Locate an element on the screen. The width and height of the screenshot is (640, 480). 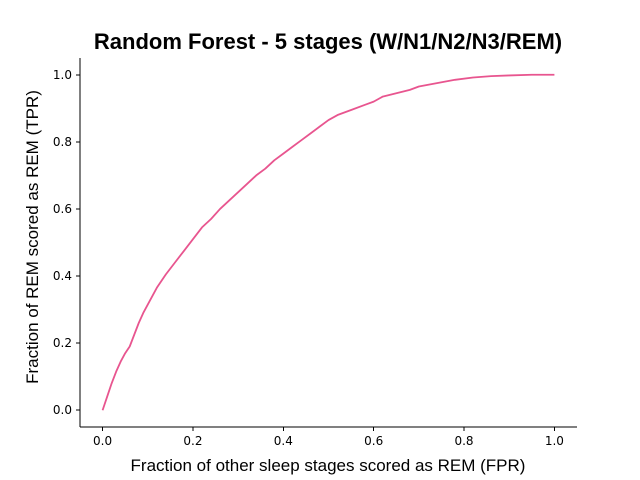
x-tick-label: 0.2 is located at coordinates (192, 441).